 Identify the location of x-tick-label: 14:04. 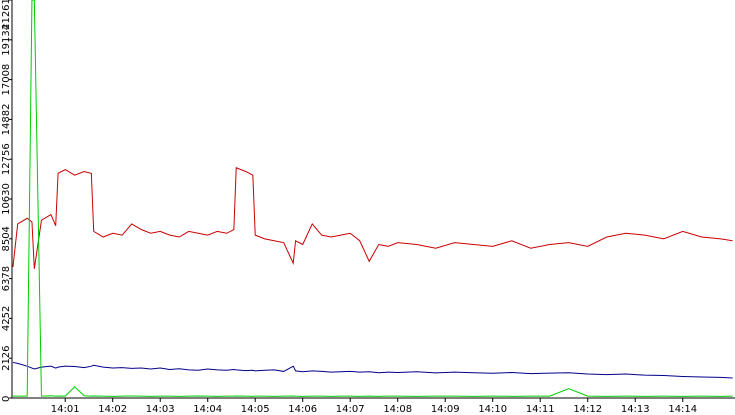
(207, 409).